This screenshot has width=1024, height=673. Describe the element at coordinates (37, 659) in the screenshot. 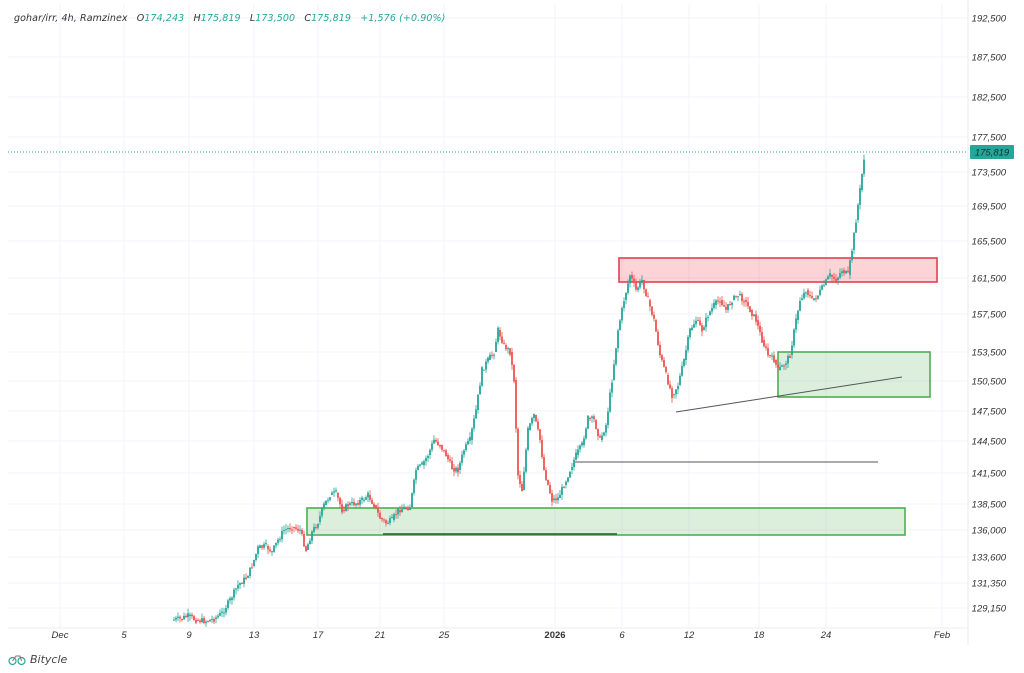

I see `brand-watermark: Bitycle` at that location.